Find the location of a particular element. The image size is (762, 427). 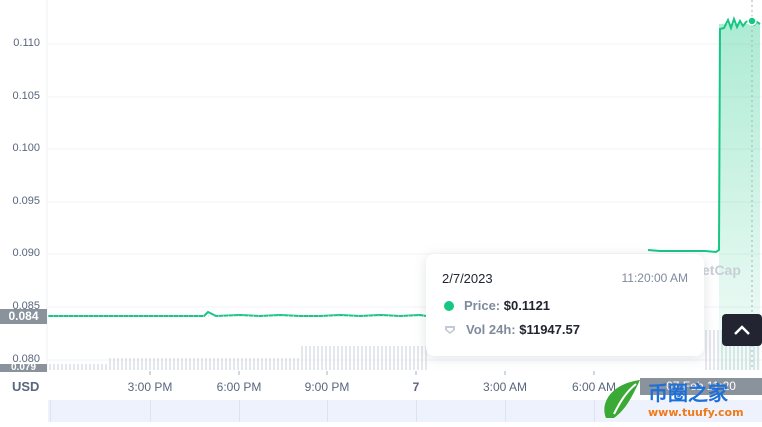

price-value: $0.1121 is located at coordinates (527, 305).